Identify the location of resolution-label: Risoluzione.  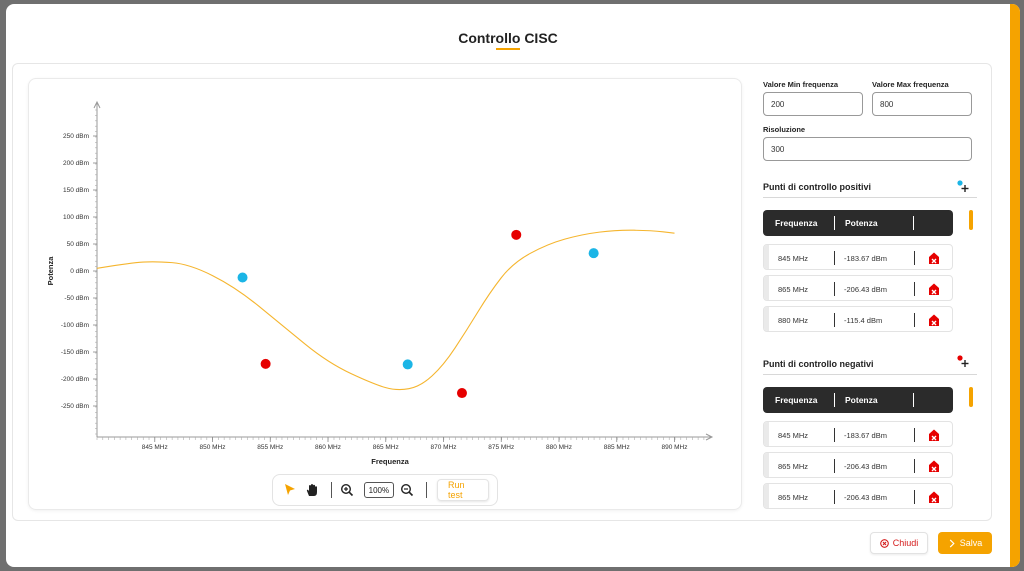
(784, 129).